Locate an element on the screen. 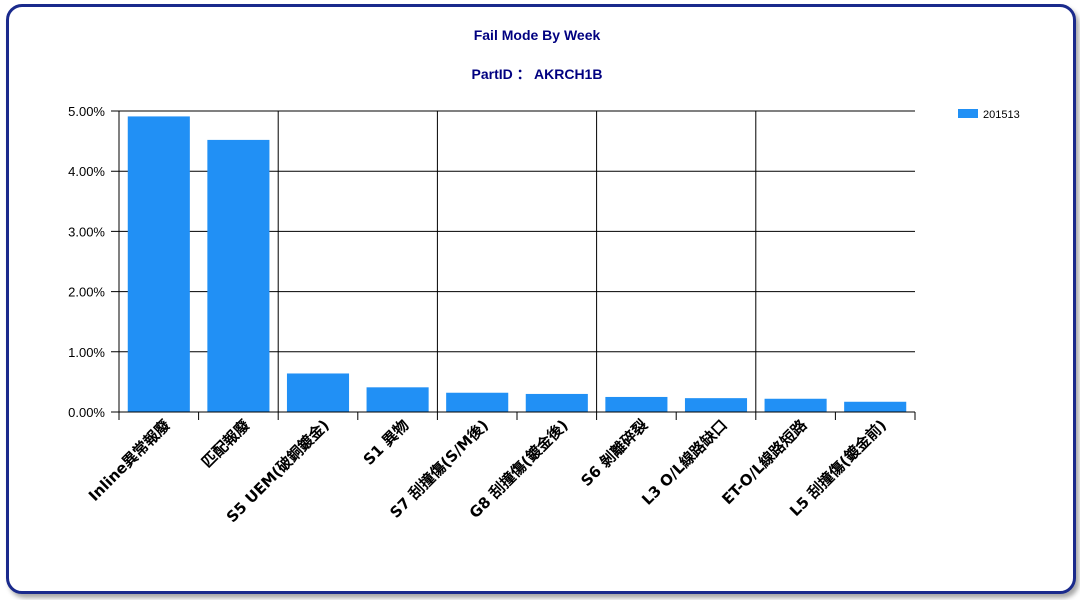 The image size is (1080, 600). y-tick-label: 1.00% is located at coordinates (86, 352).